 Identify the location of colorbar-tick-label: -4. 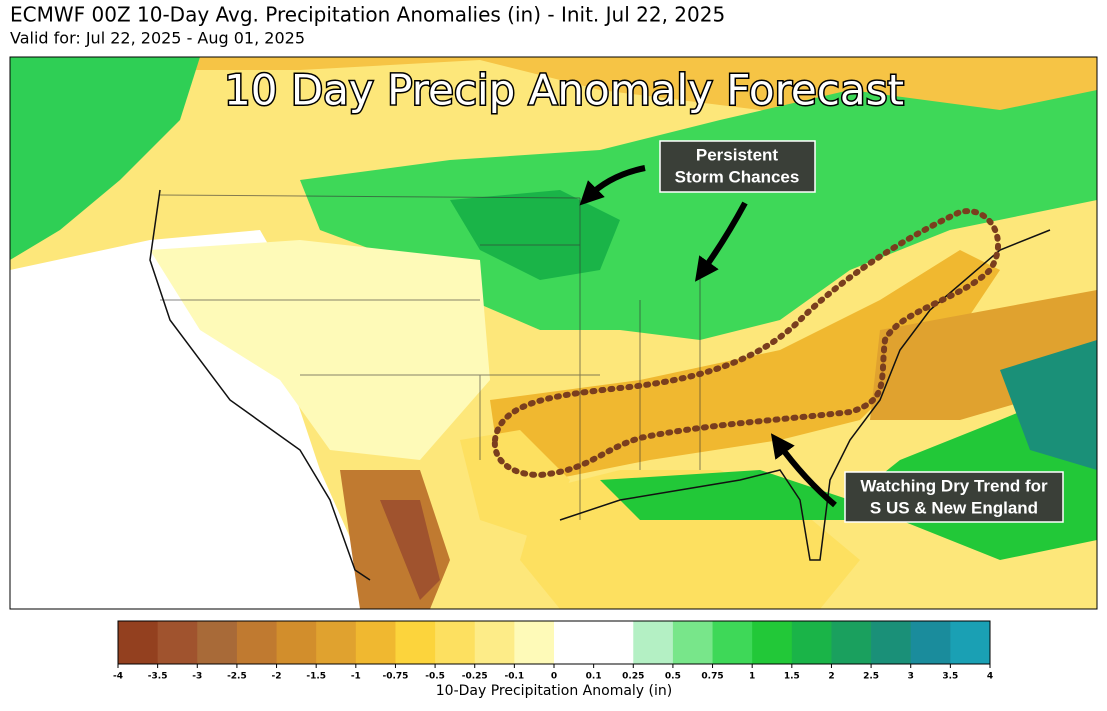
(118, 677).